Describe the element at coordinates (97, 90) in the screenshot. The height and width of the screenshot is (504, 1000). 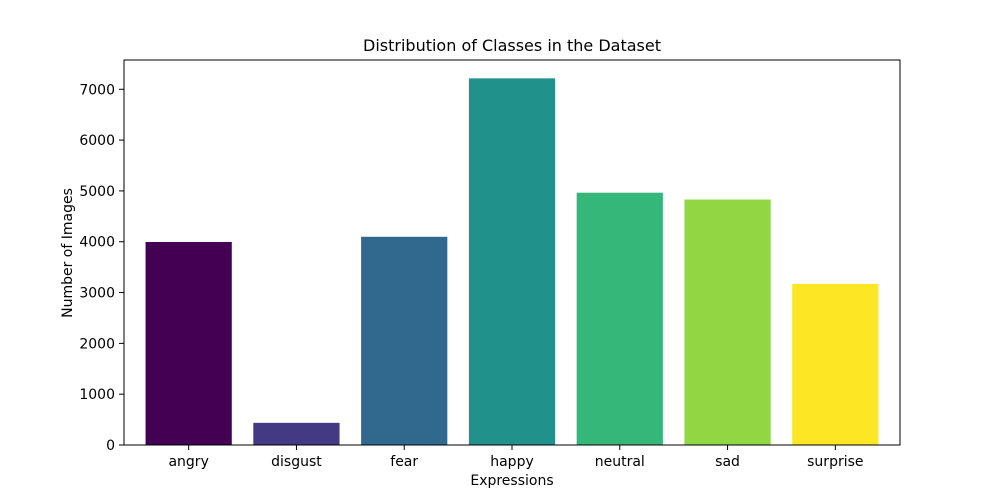
I see `y-tick-label: 7000` at that location.